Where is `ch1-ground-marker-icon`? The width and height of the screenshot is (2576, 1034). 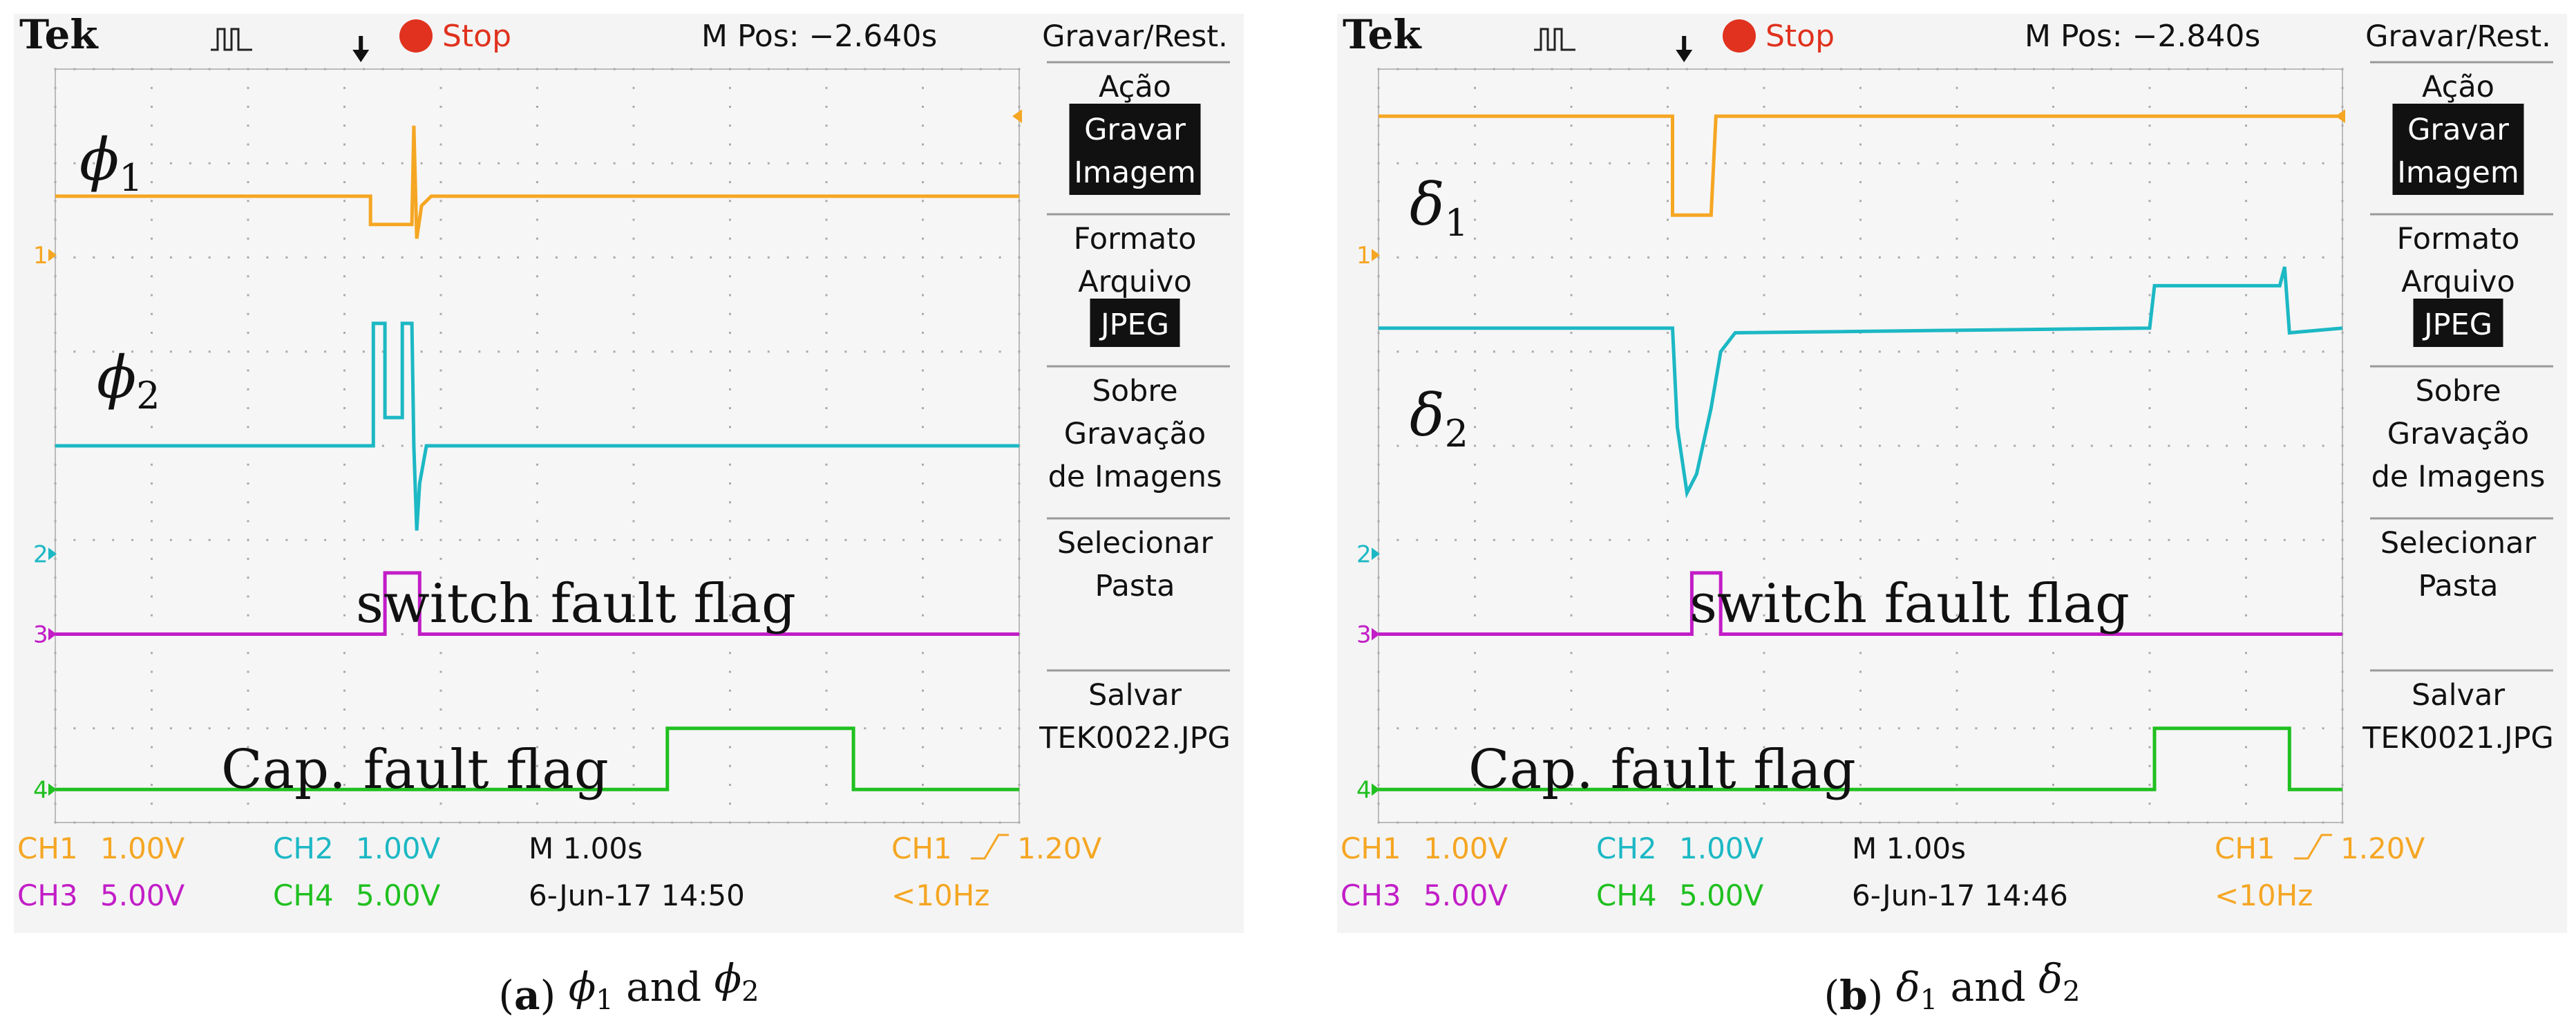
ch1-ground-marker-icon is located at coordinates (1376, 254).